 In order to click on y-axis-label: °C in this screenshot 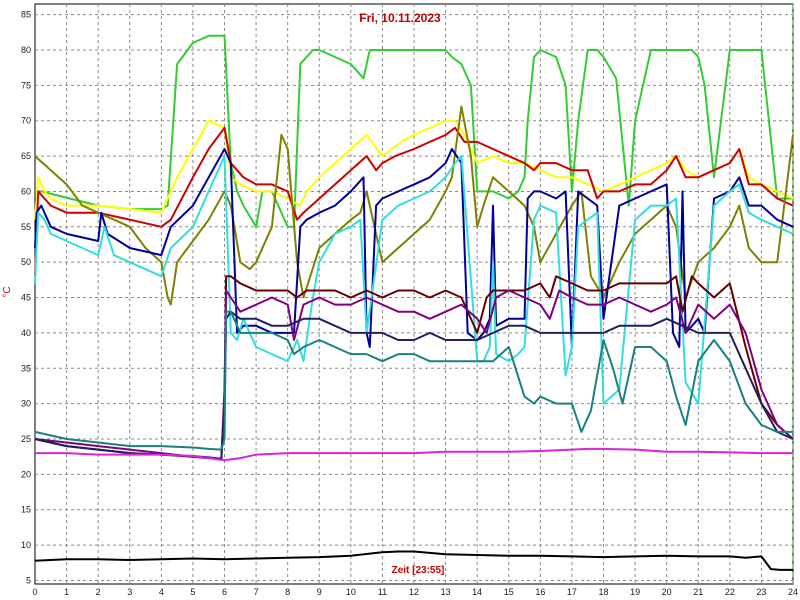, I will do `click(7, 291)`.